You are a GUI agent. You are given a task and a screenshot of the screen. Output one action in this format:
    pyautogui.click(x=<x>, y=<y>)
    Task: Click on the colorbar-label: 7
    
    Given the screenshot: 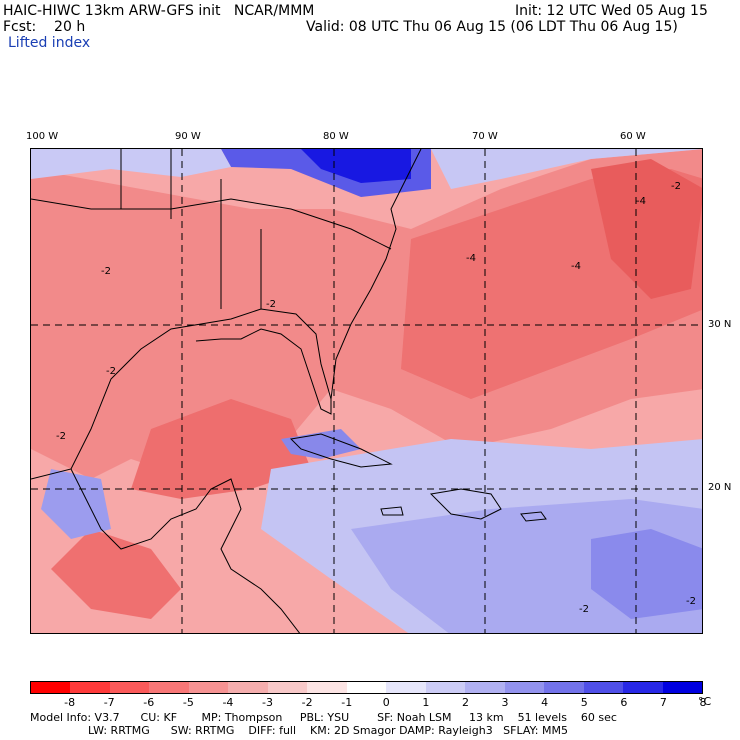 What is the action you would take?
    pyautogui.click(x=663, y=702)
    